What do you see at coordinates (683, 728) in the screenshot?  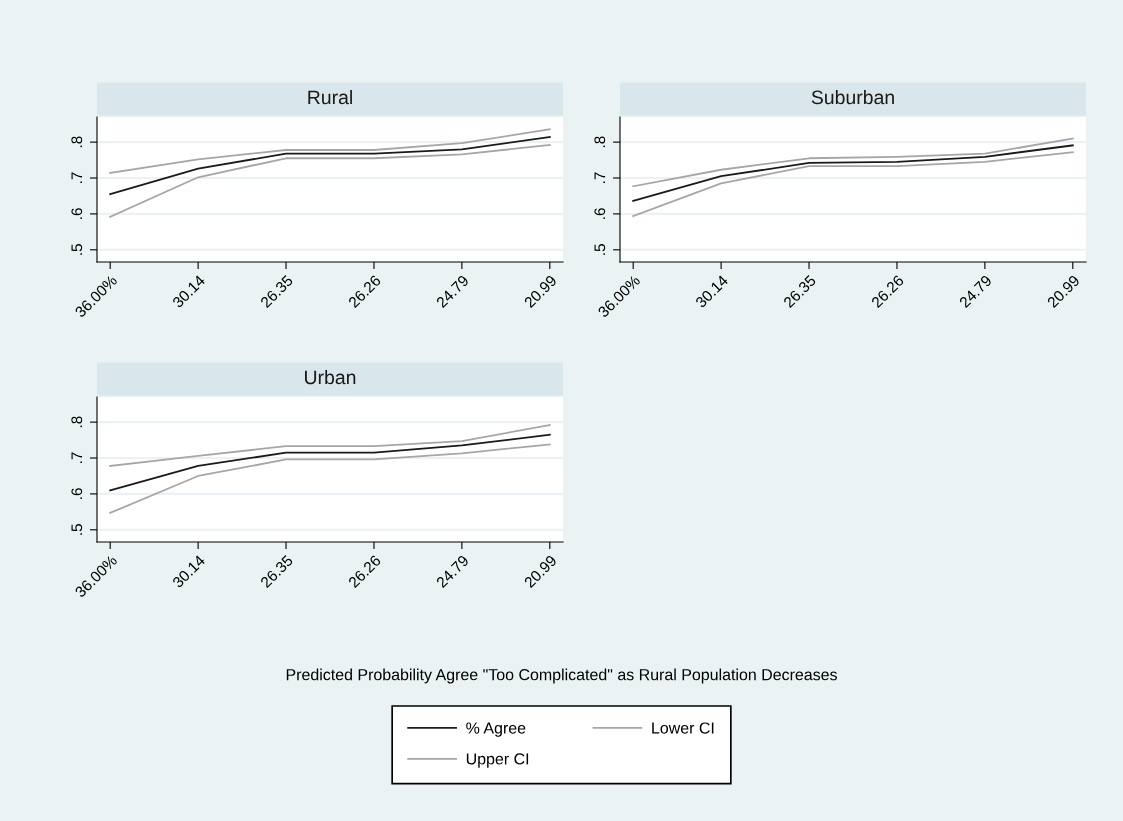 I see `legend-label: Lower CI` at bounding box center [683, 728].